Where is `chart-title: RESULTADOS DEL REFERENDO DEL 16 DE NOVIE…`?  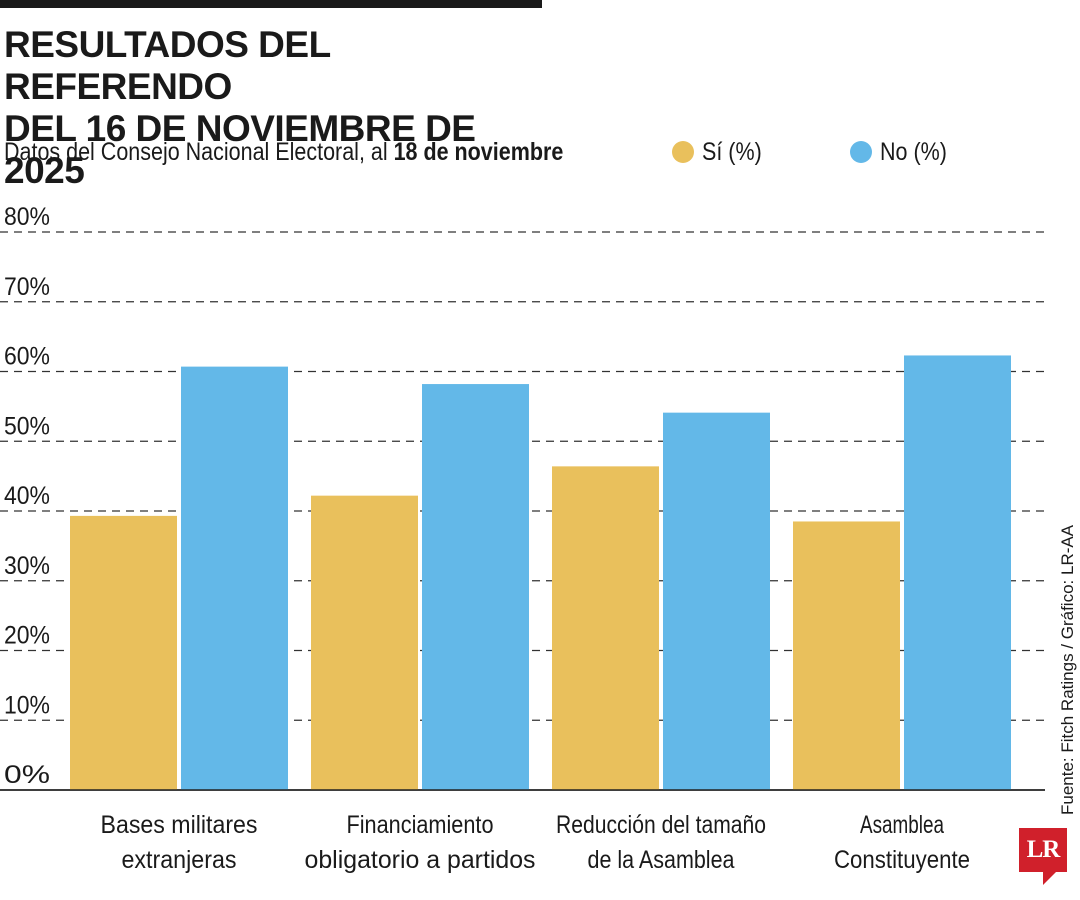 chart-title: RESULTADOS DEL REFERENDO DEL 16 DE NOVIE… is located at coordinates (284, 108).